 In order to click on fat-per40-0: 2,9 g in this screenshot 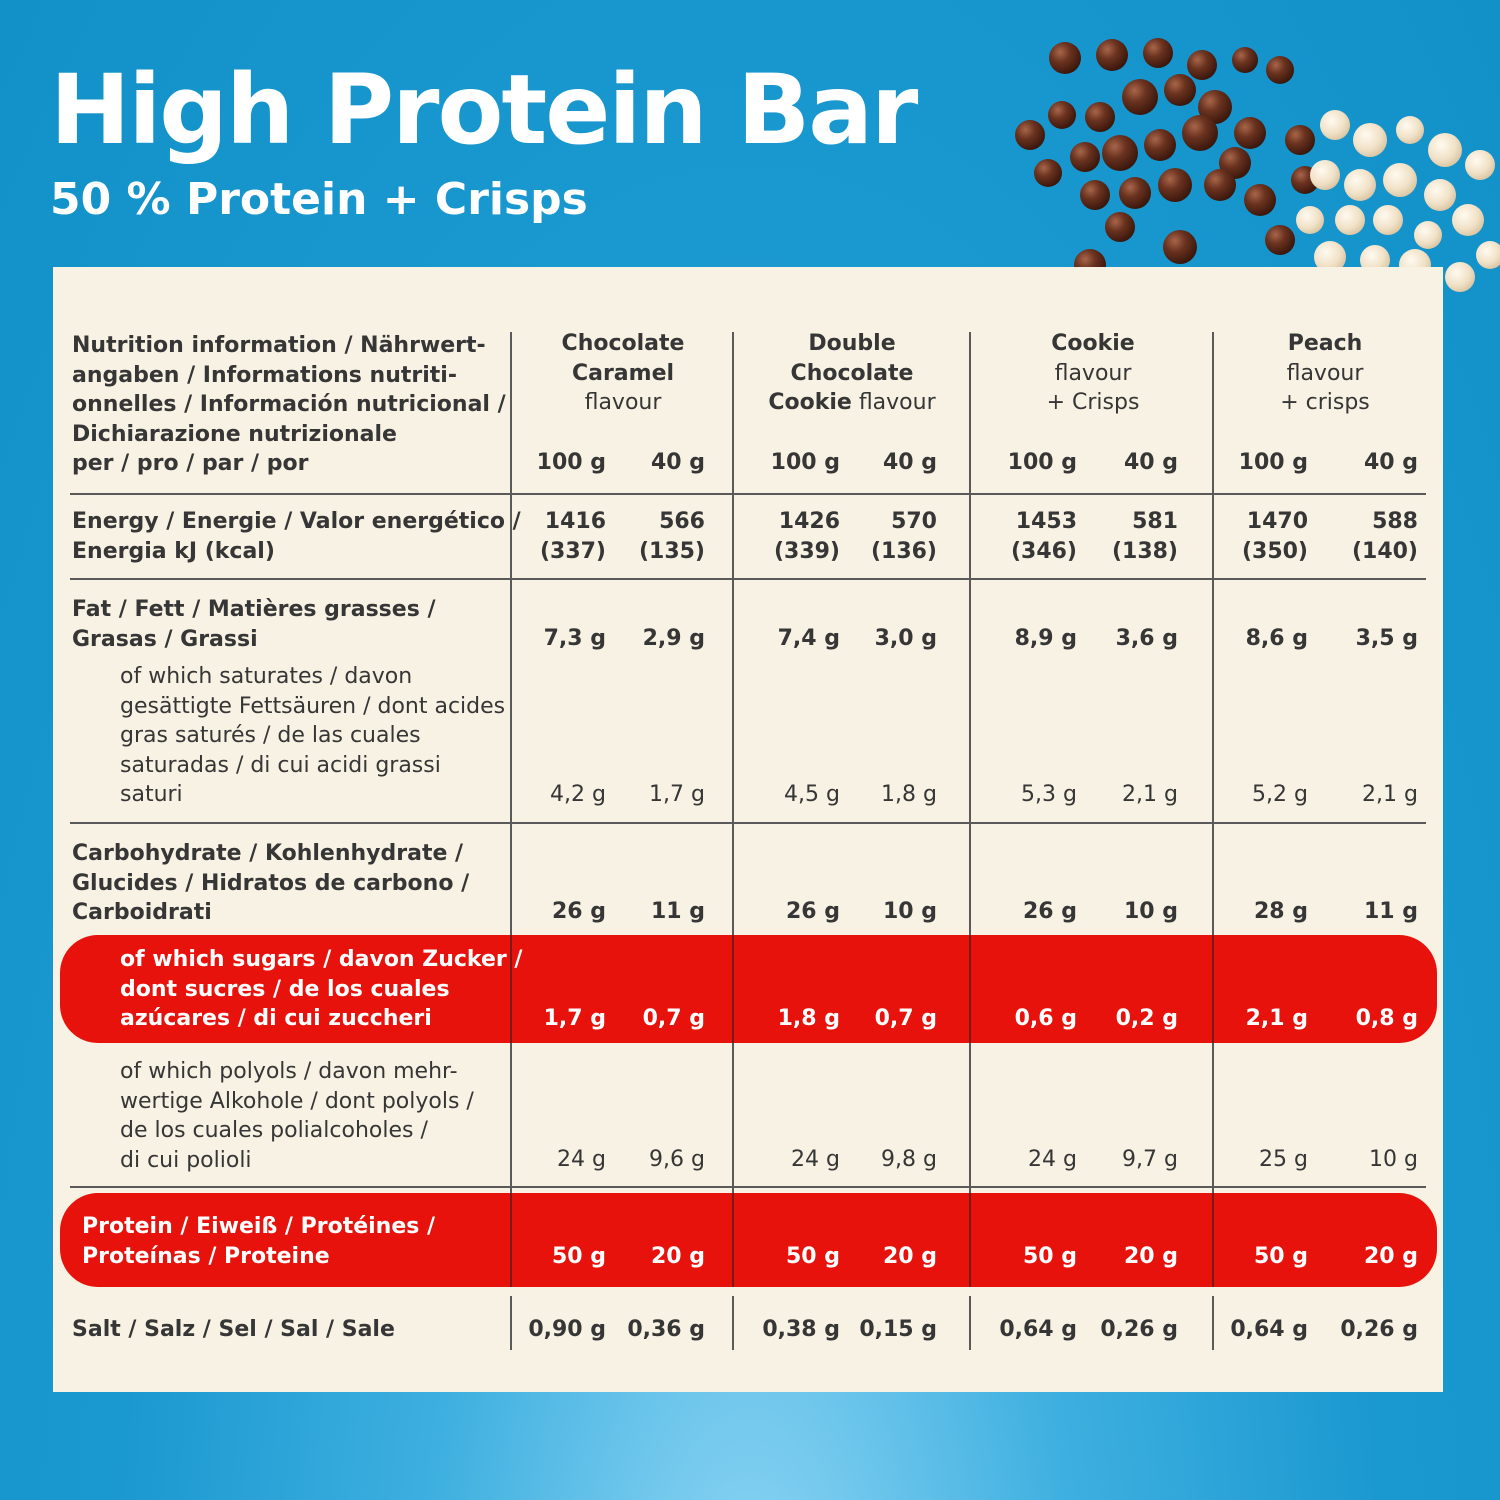, I will do `click(673, 638)`.